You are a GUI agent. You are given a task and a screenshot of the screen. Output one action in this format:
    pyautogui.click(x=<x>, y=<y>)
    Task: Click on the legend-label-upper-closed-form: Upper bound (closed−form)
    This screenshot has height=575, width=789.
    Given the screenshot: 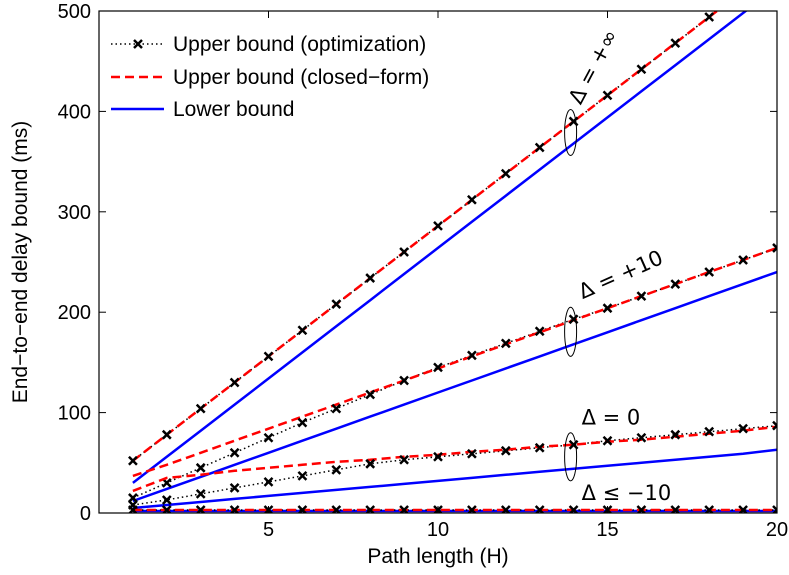 What is the action you would take?
    pyautogui.click(x=301, y=77)
    